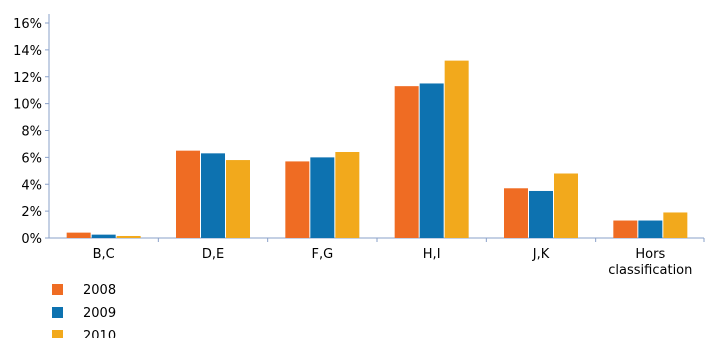 The height and width of the screenshot is (342, 705). I want to click on y-tick-label: 14%, so click(27, 51).